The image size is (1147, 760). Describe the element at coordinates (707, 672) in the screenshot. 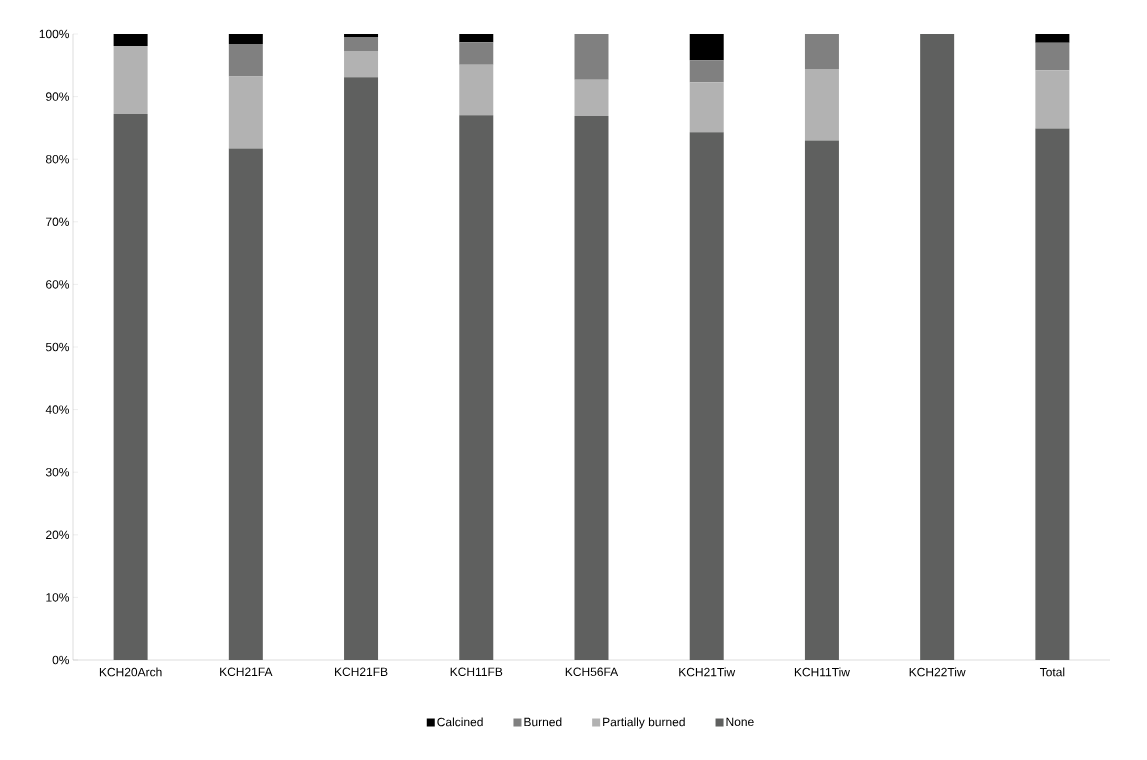

I see `x-tick-label: KCH21Tiw` at that location.